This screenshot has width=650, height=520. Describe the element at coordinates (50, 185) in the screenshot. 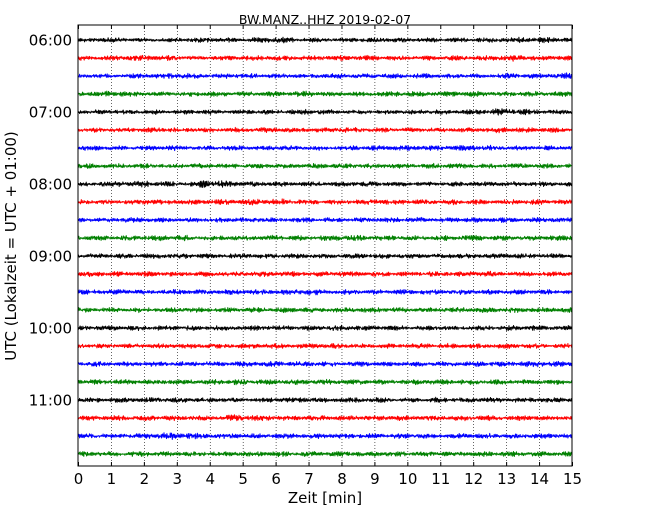

I see `y-tick-label: 08:00` at that location.